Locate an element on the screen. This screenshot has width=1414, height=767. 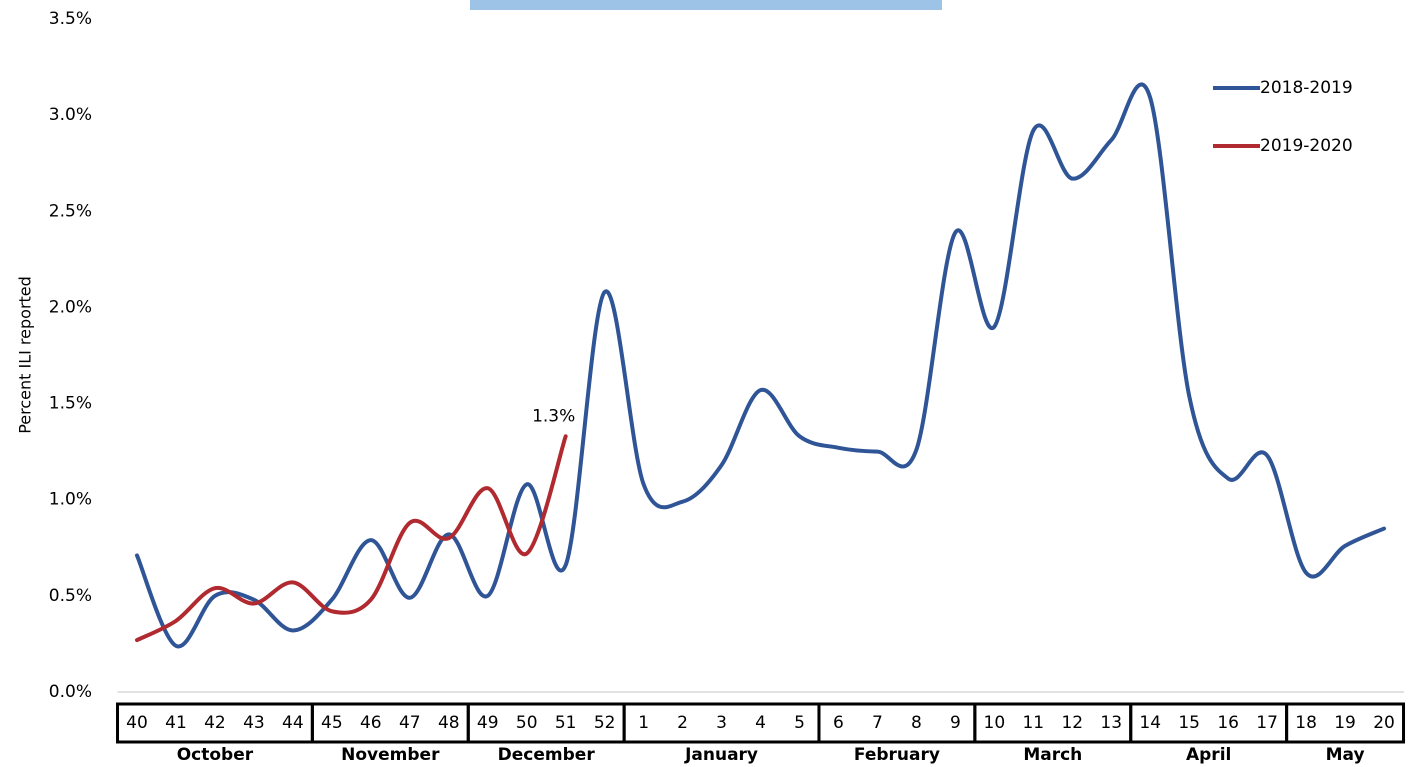
x-tick-label: 50 is located at coordinates (527, 723).